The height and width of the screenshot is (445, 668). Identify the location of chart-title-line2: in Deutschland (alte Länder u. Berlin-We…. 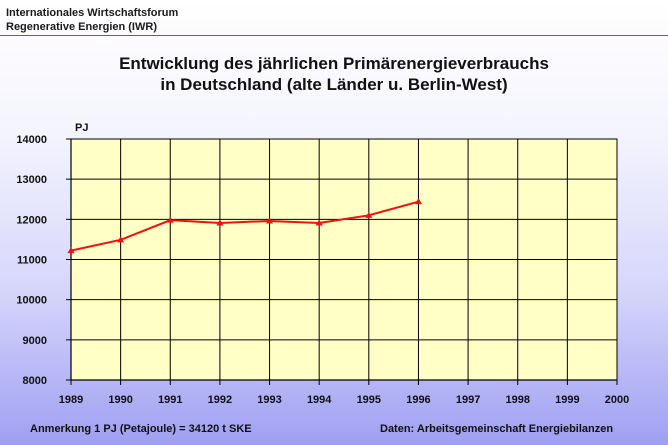
(334, 84).